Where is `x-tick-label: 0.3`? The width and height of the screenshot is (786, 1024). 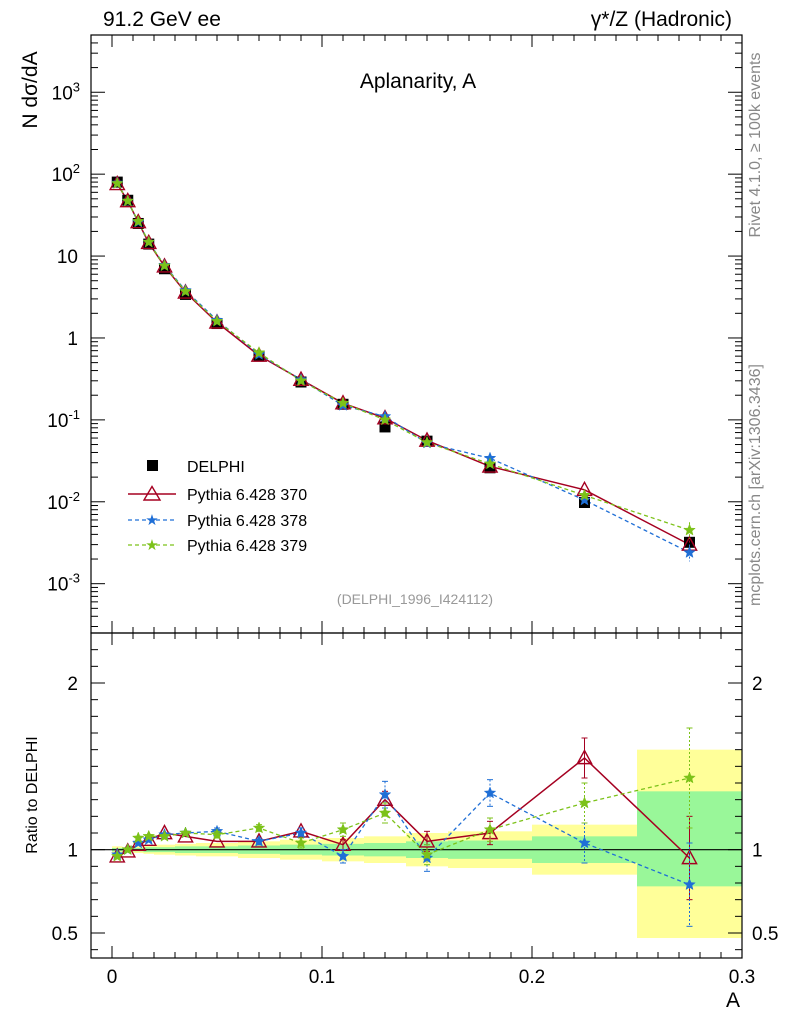
x-tick-label: 0.3 is located at coordinates (742, 977).